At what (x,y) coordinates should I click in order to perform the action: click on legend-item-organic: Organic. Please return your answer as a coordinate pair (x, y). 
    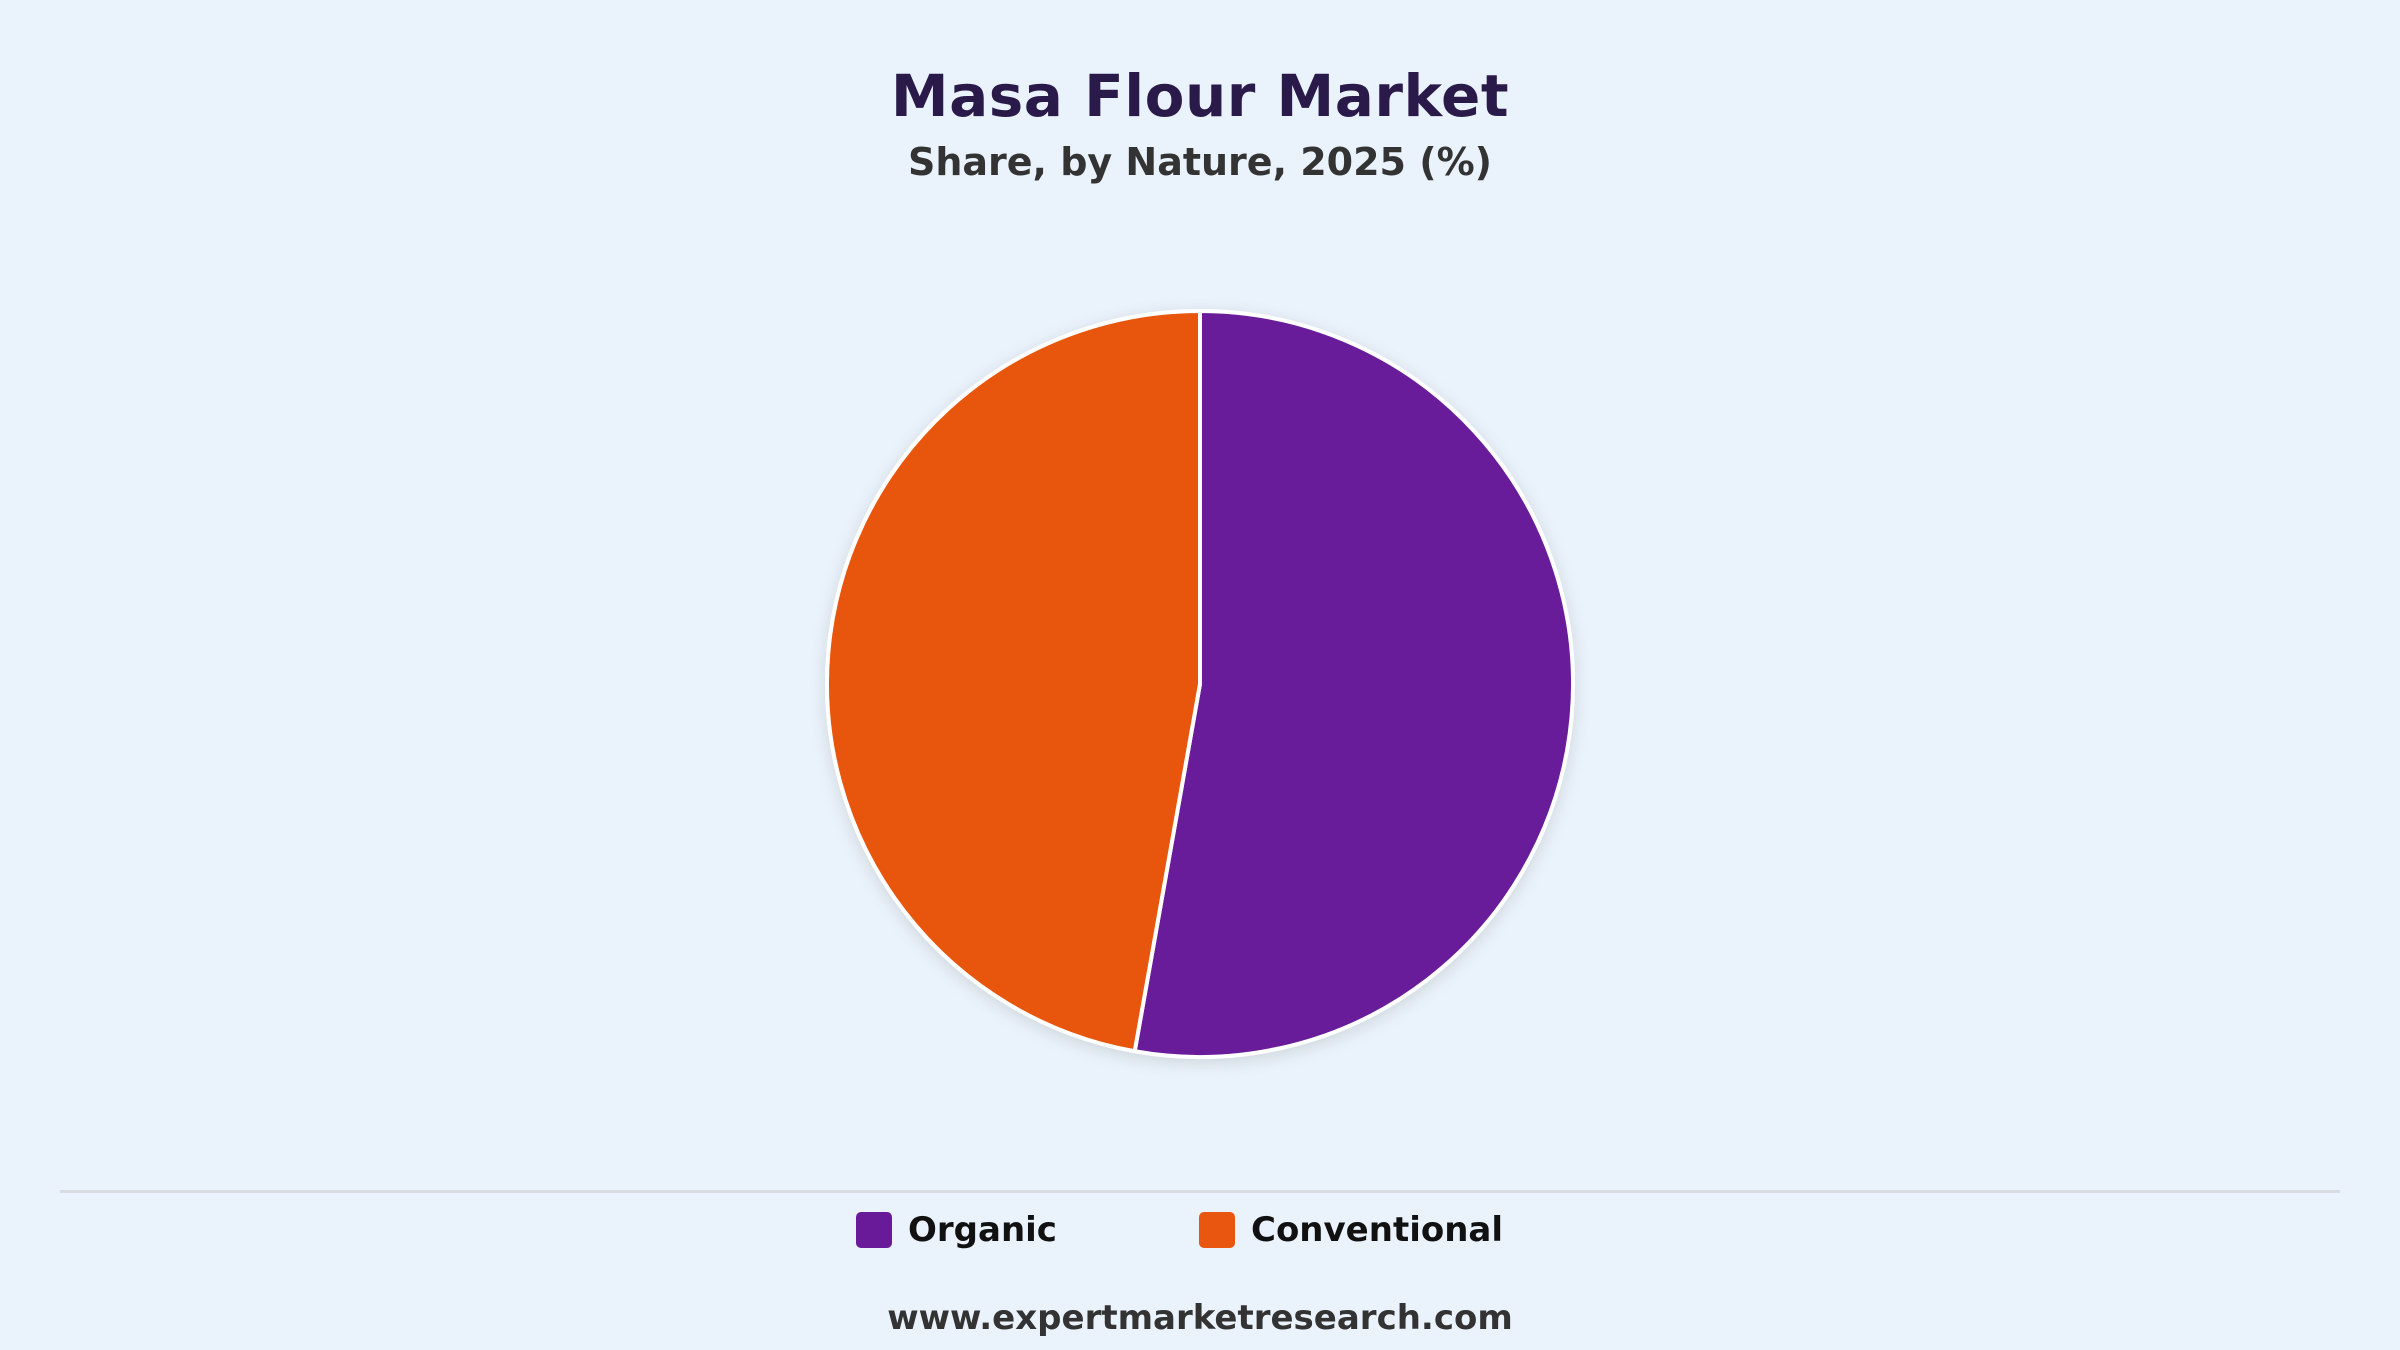
    Looking at the image, I should click on (956, 1230).